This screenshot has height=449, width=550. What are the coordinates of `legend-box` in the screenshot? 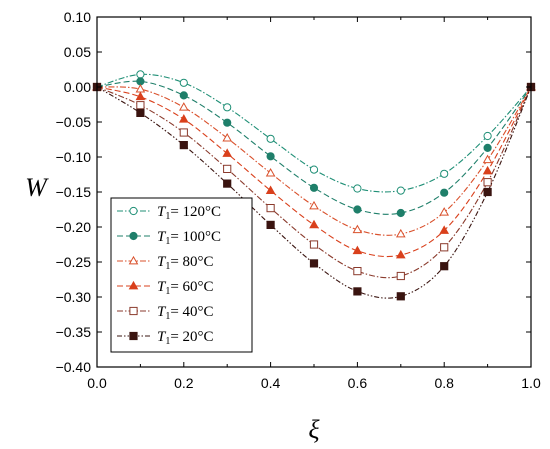 It's located at (181, 275).